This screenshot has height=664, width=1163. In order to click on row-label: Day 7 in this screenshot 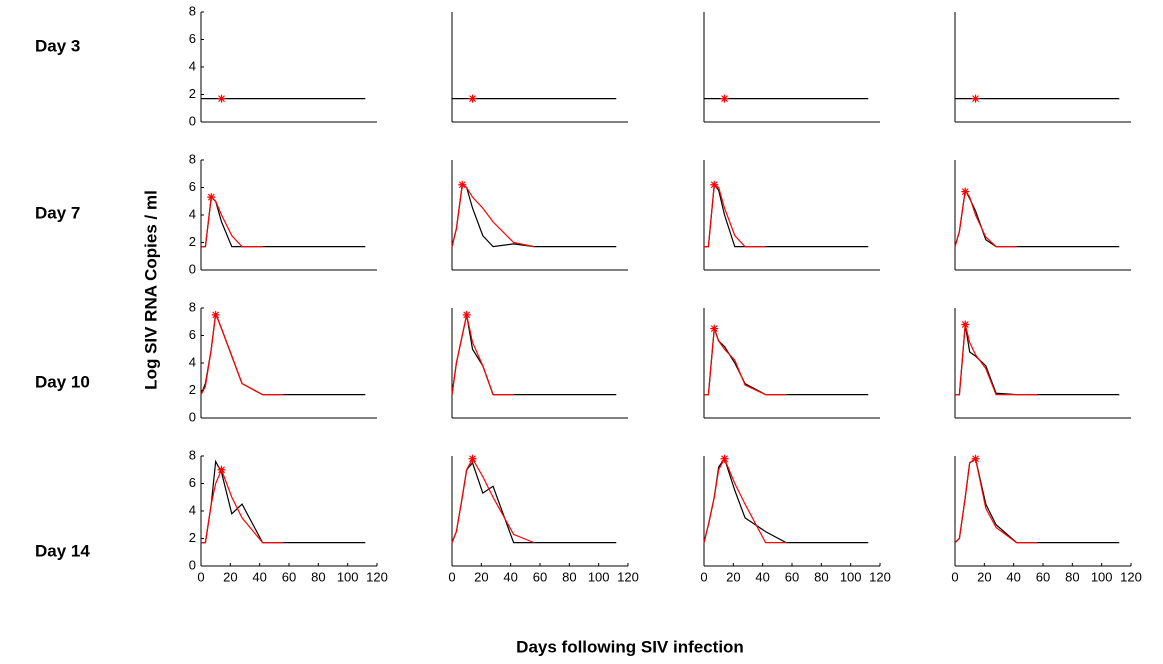, I will do `click(57, 212)`.